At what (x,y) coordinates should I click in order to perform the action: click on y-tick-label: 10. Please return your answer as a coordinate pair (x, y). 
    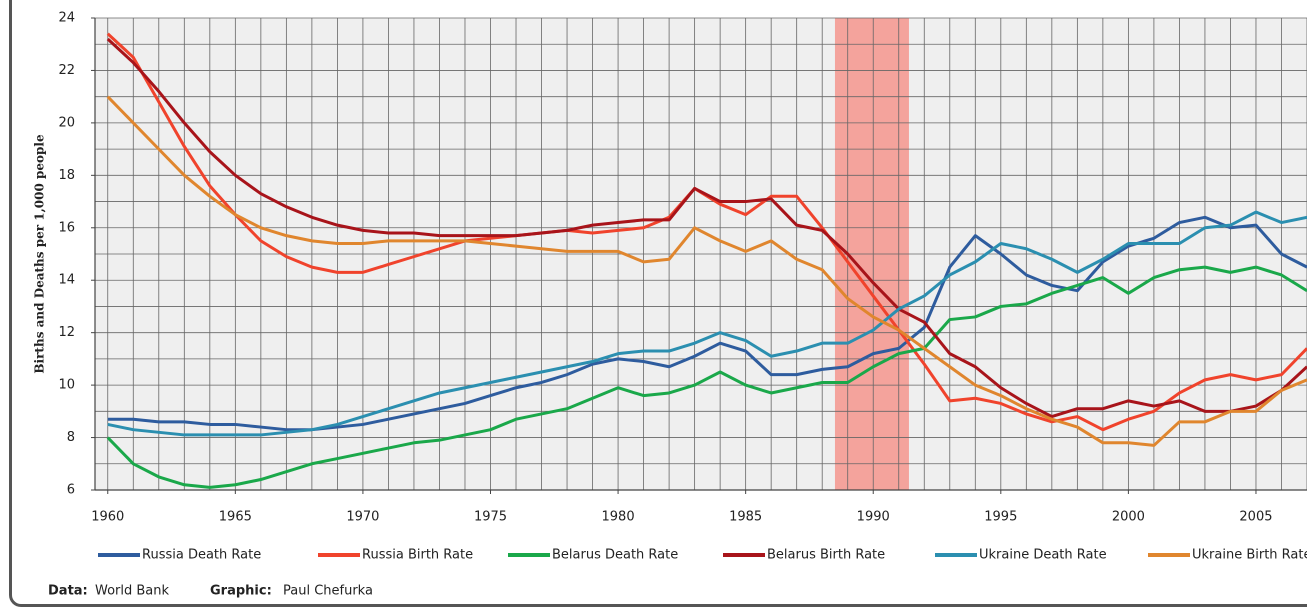
    Looking at the image, I should click on (66, 385).